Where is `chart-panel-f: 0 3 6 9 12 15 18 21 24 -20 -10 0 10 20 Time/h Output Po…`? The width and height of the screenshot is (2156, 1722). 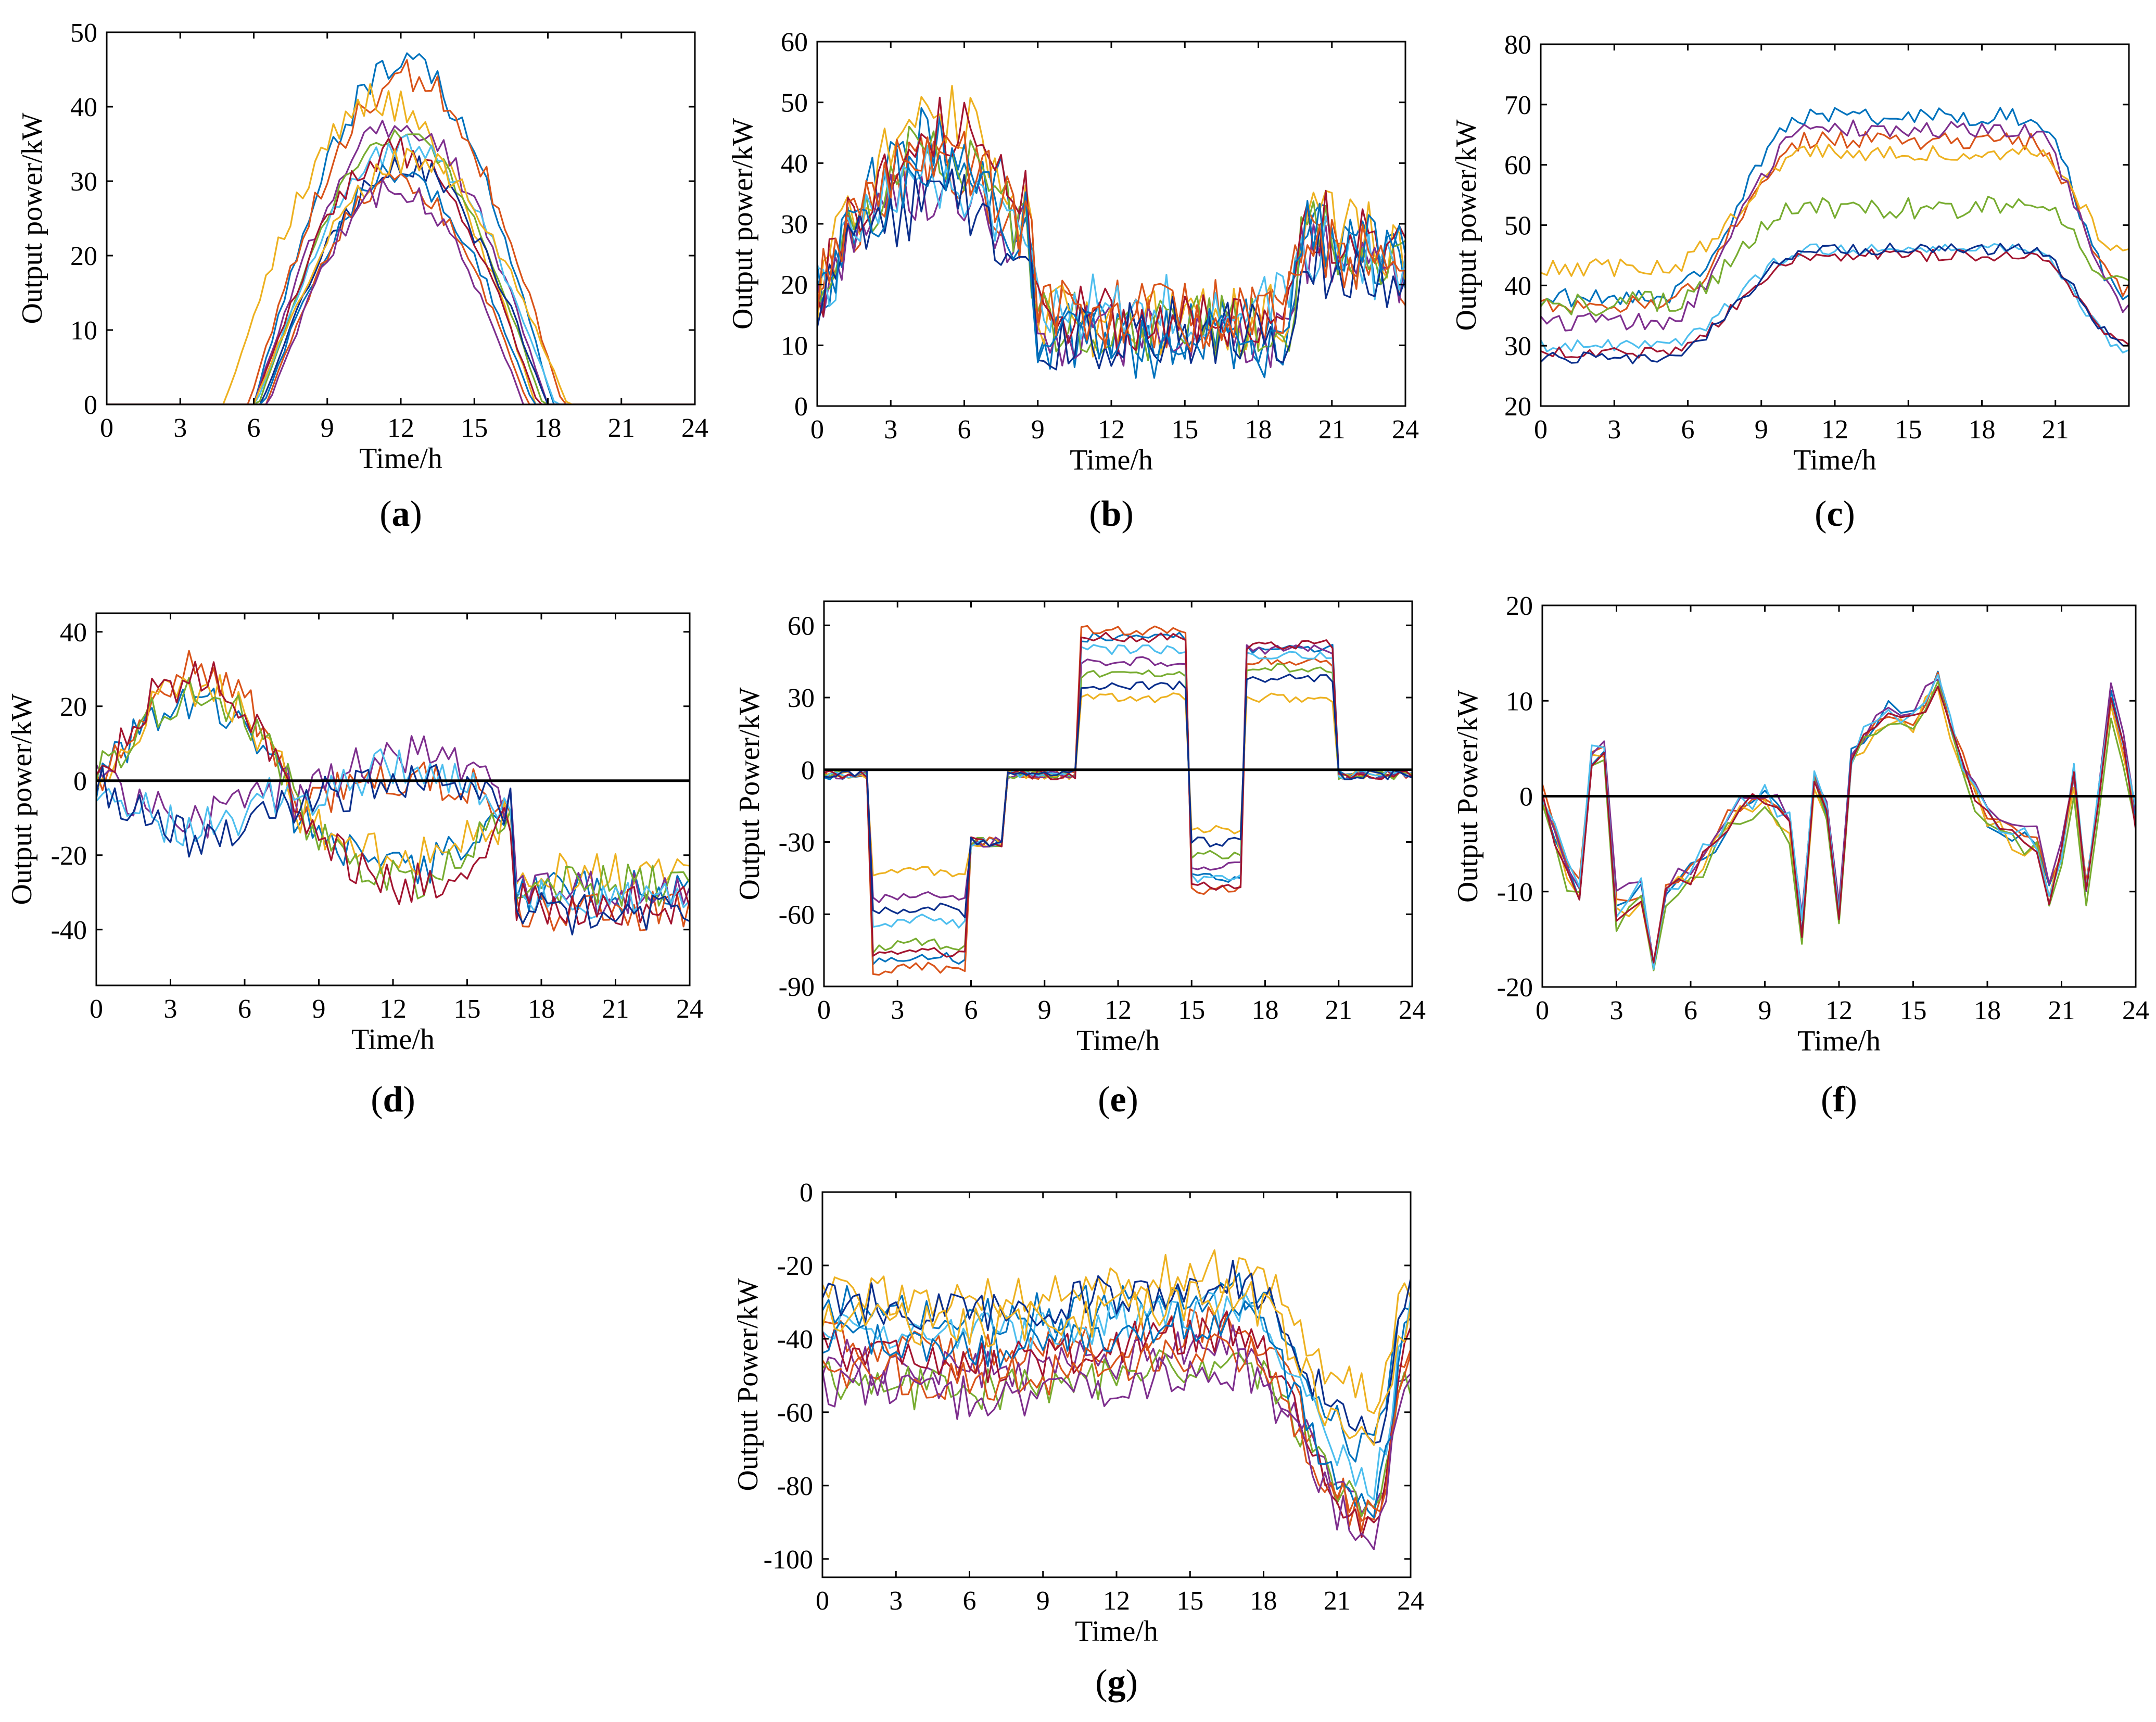 chart-panel-f: 0 3 6 9 12 15 18 21 24 -20 -10 0 10 20 Time/h Output Po… is located at coordinates (1800, 855).